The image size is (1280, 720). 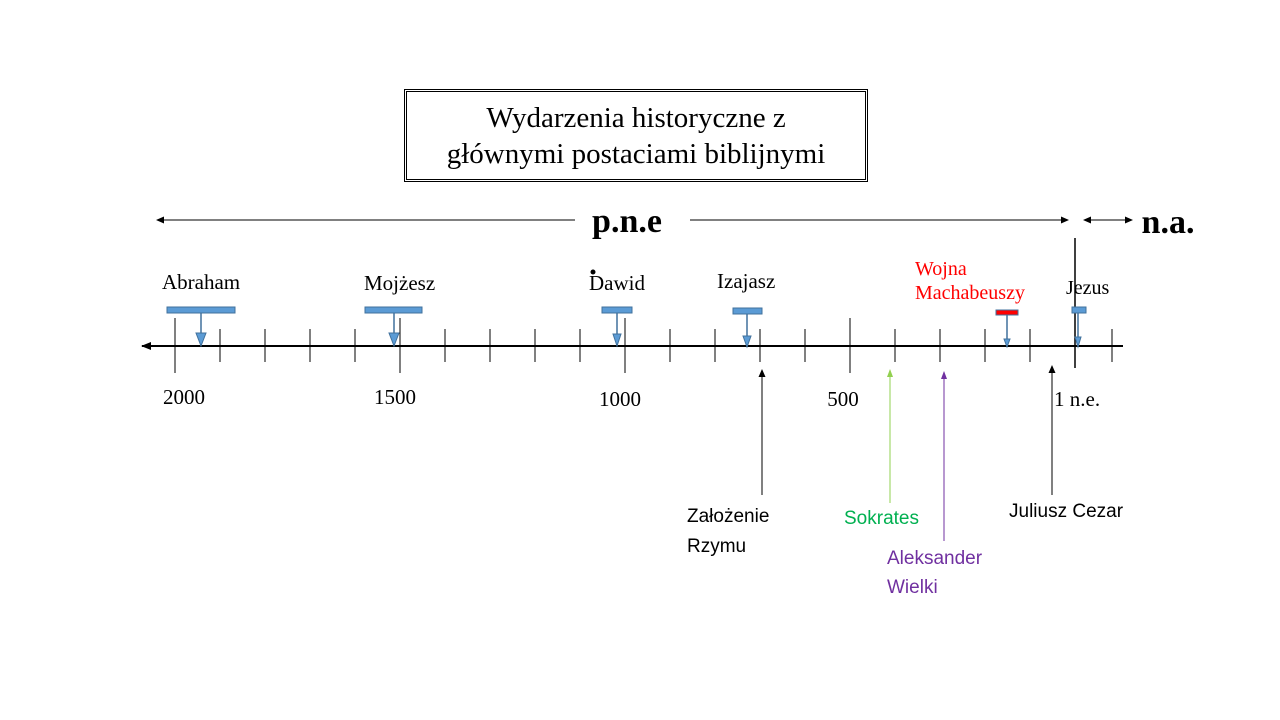 What do you see at coordinates (593, 272) in the screenshot?
I see `dawid-dot` at bounding box center [593, 272].